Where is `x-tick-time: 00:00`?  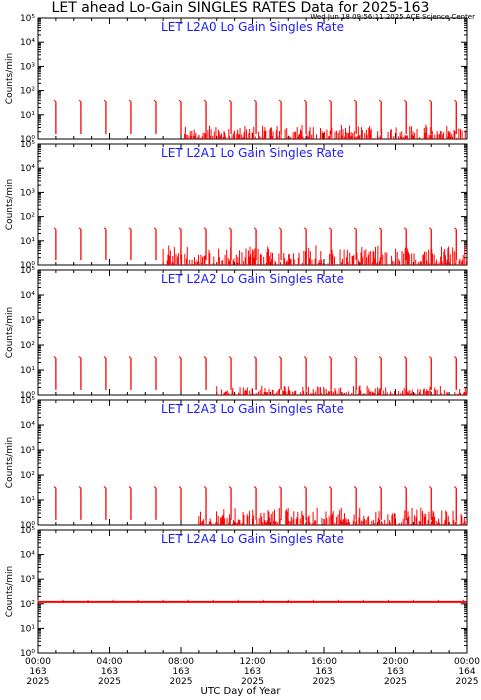 x-tick-time: 00:00 is located at coordinates (467, 662).